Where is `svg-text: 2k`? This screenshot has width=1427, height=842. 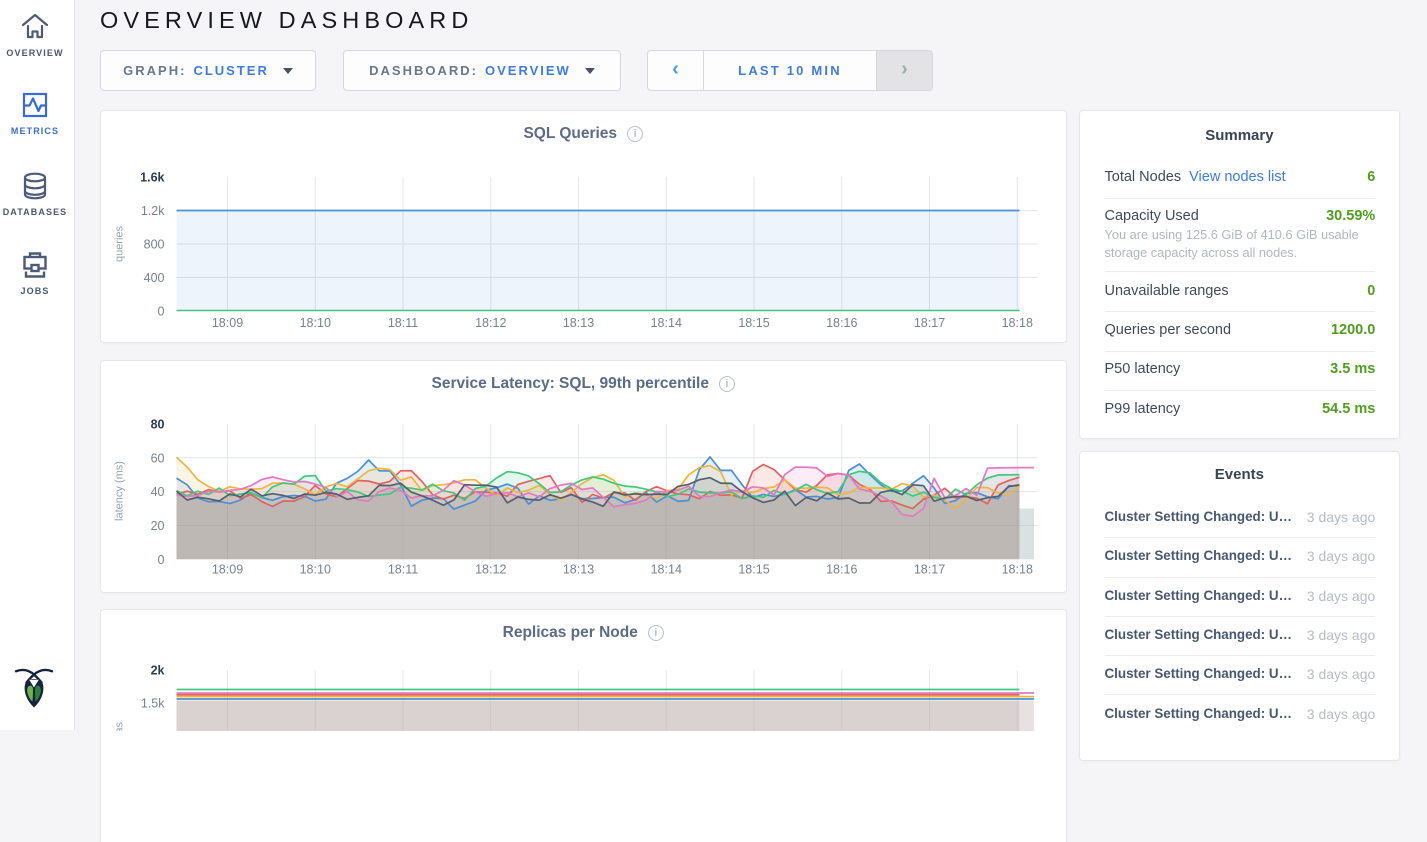 svg-text: 2k is located at coordinates (157, 671).